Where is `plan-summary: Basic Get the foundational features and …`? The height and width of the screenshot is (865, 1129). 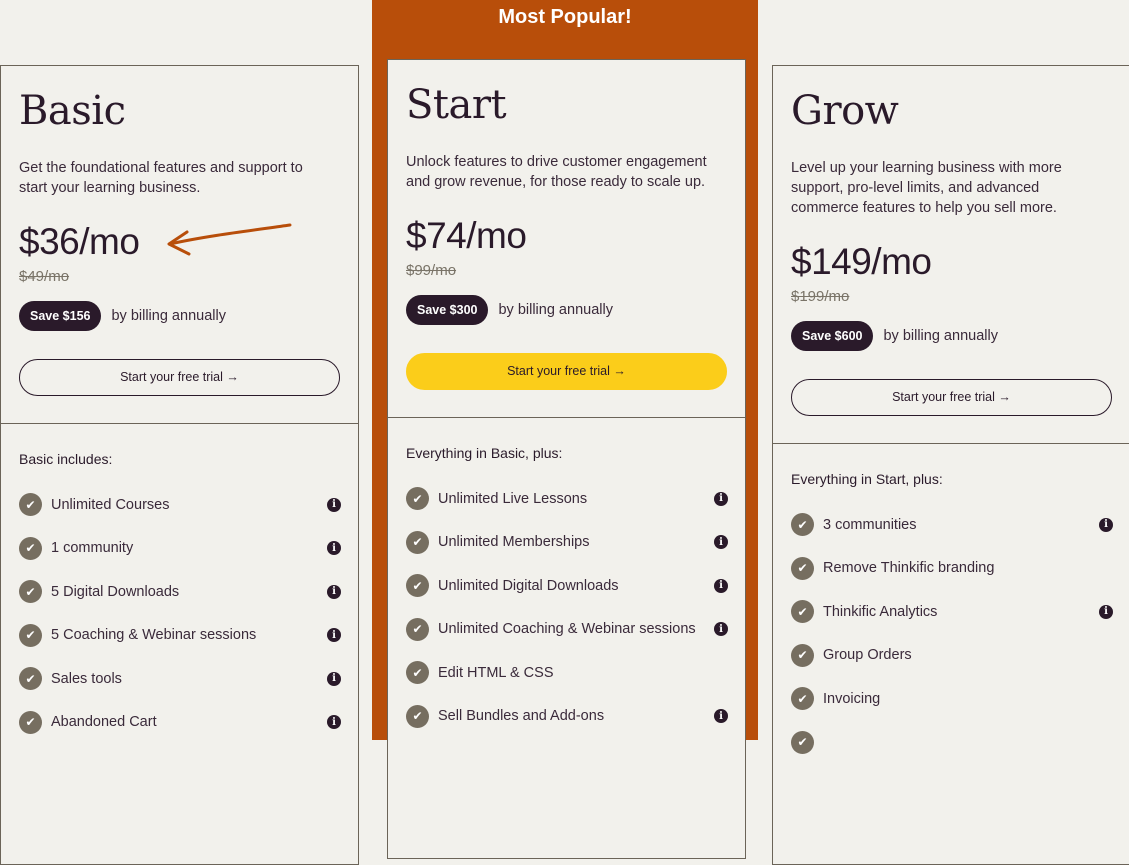 plan-summary: Basic Get the foundational features and … is located at coordinates (179, 245).